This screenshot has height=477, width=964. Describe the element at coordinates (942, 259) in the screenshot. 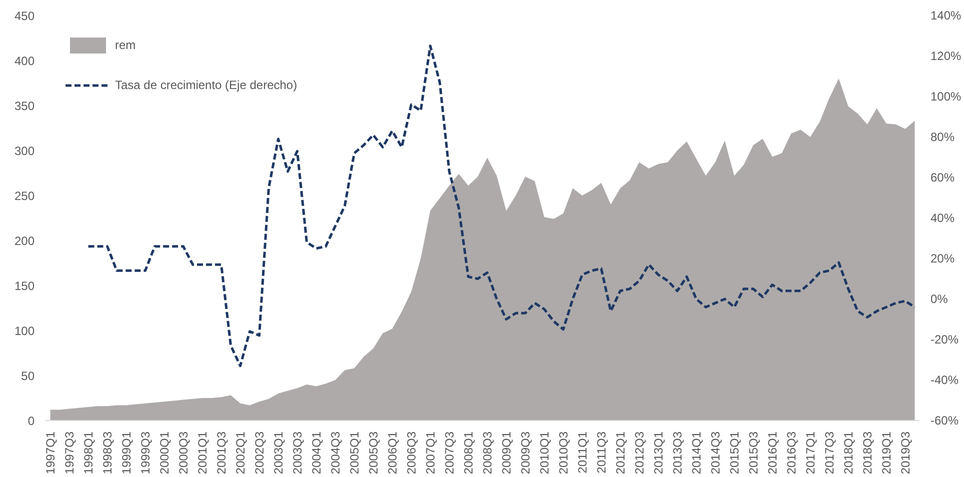

I see `y2-tick-label: 20%` at that location.